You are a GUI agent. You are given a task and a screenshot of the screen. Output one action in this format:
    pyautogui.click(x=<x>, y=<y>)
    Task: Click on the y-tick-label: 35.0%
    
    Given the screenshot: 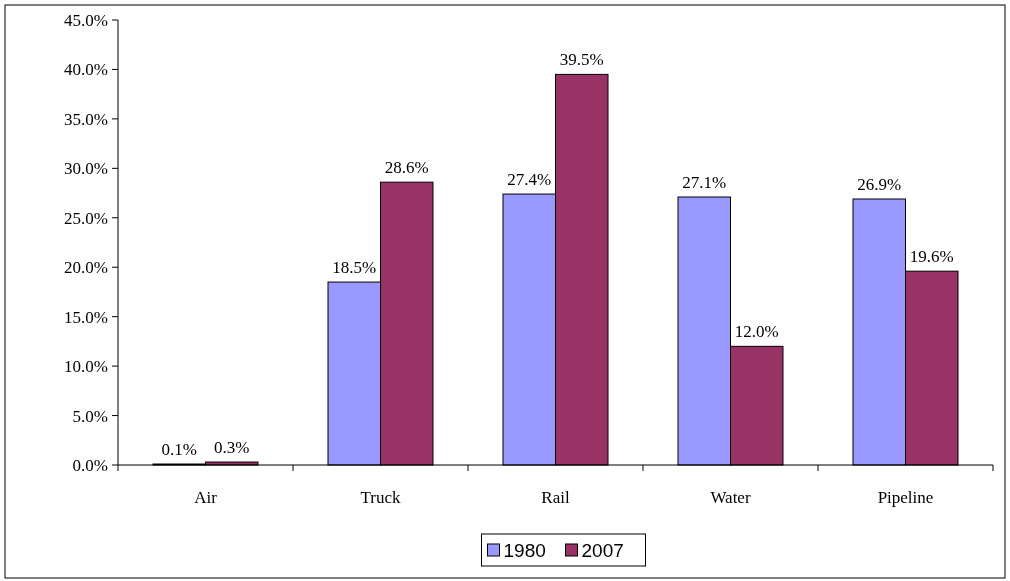 What is the action you would take?
    pyautogui.click(x=86, y=119)
    